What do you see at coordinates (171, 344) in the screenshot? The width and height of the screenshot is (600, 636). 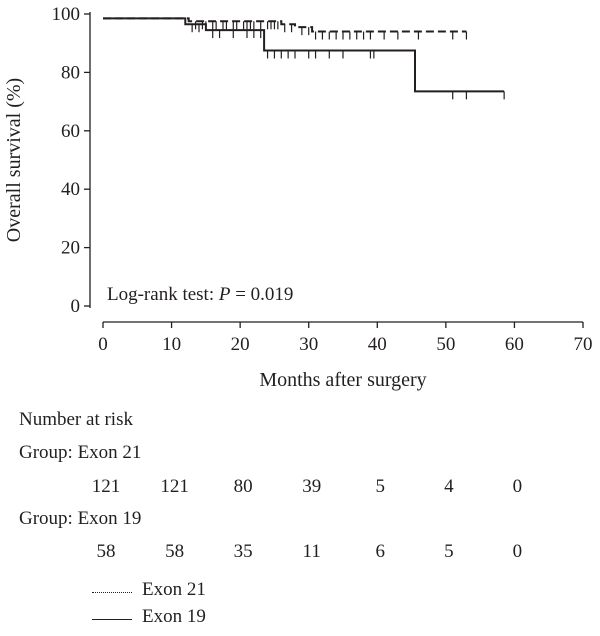 I see `x-tick-label: 10` at bounding box center [171, 344].